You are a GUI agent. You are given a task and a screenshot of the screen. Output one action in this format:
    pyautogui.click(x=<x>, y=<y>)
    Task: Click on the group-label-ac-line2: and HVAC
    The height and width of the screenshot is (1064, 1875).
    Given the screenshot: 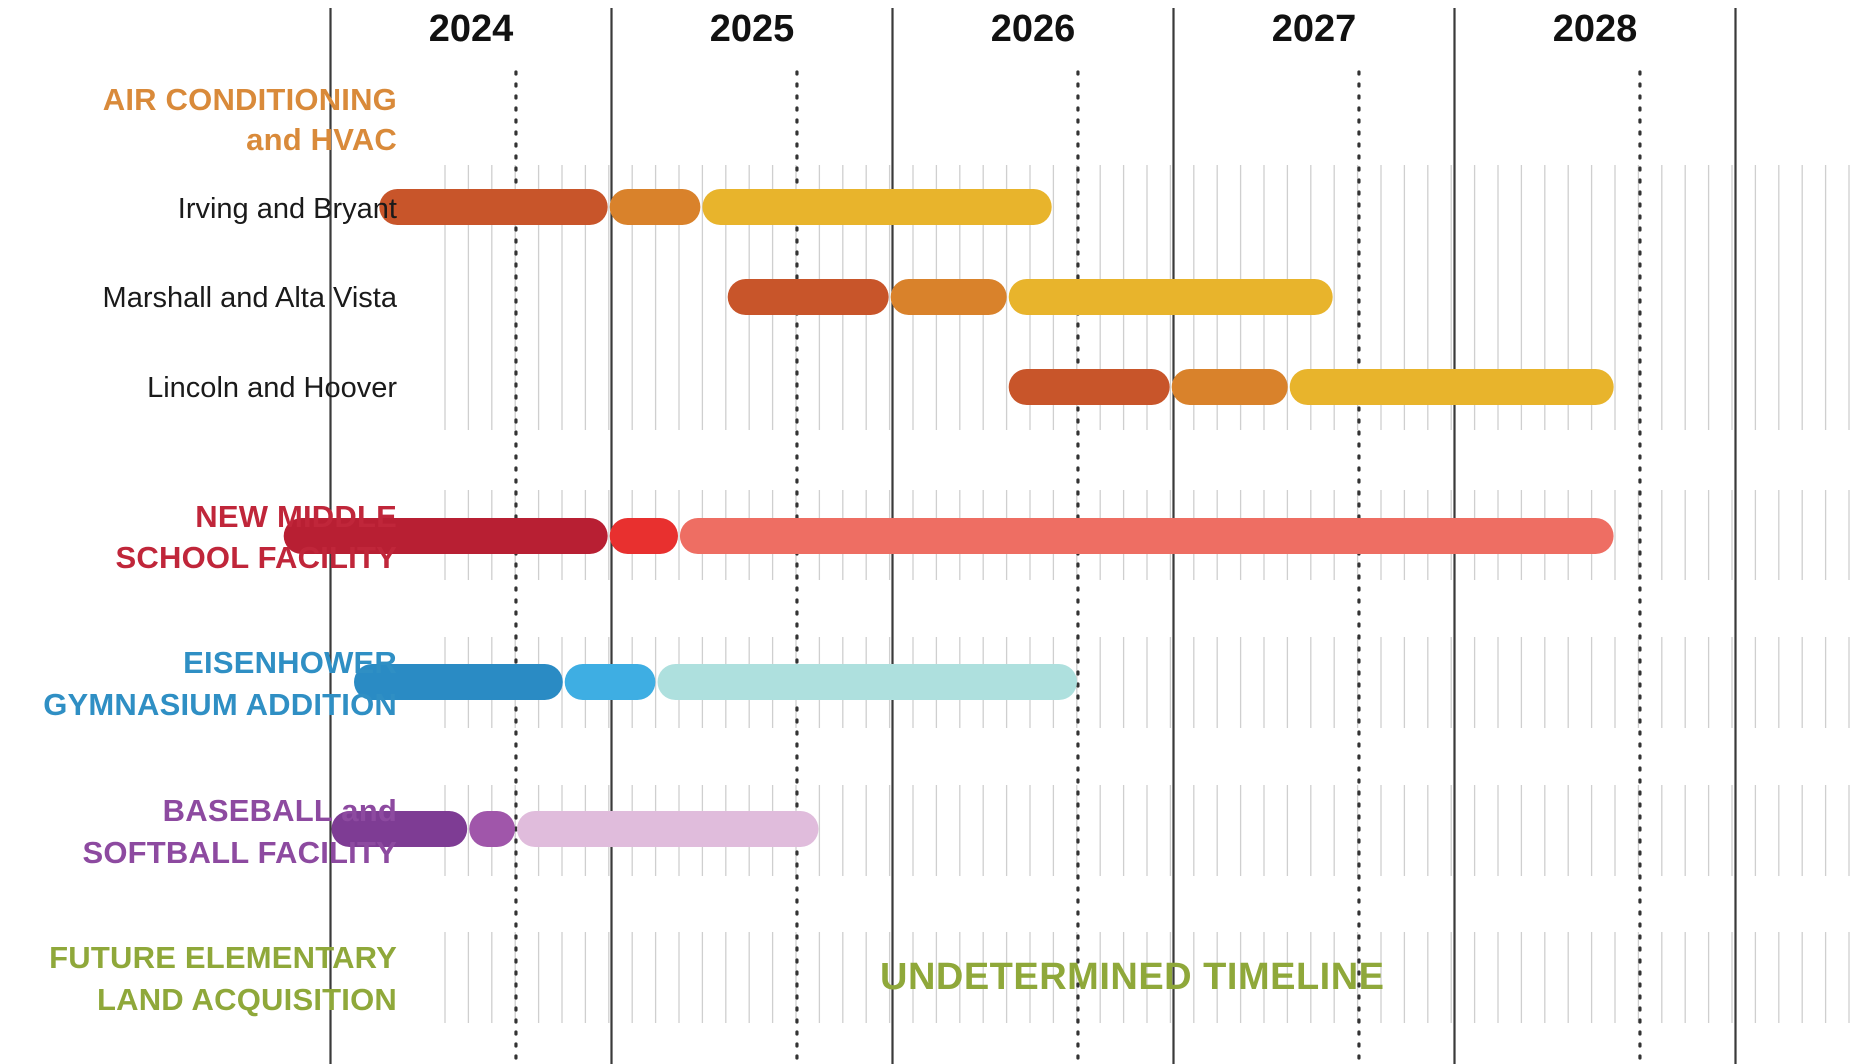 What is the action you would take?
    pyautogui.click(x=321, y=139)
    